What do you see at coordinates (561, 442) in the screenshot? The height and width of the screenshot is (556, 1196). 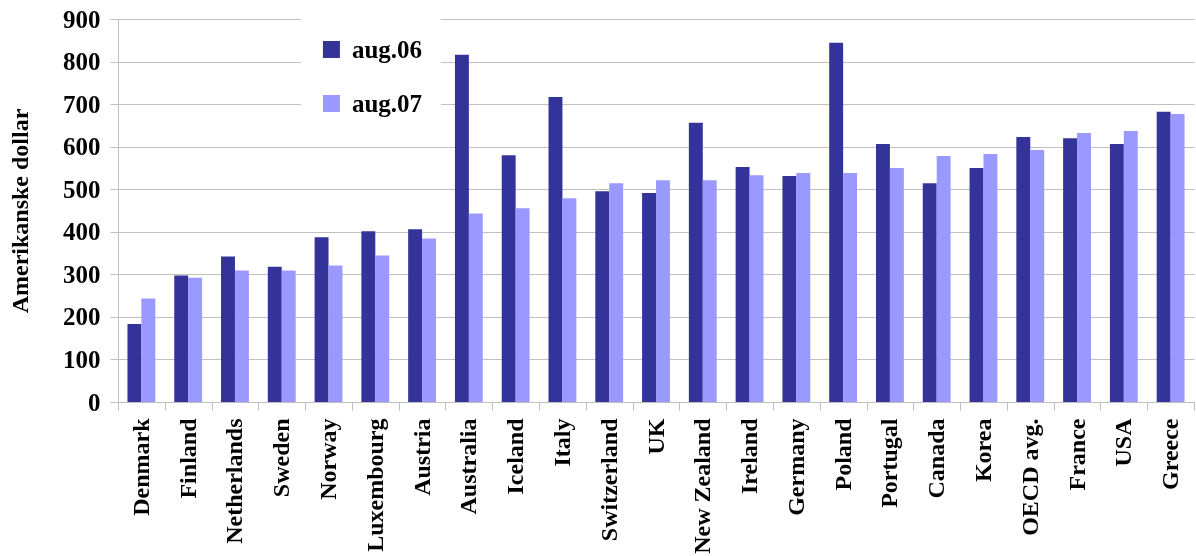 I see `x-tick-label: Italy` at bounding box center [561, 442].